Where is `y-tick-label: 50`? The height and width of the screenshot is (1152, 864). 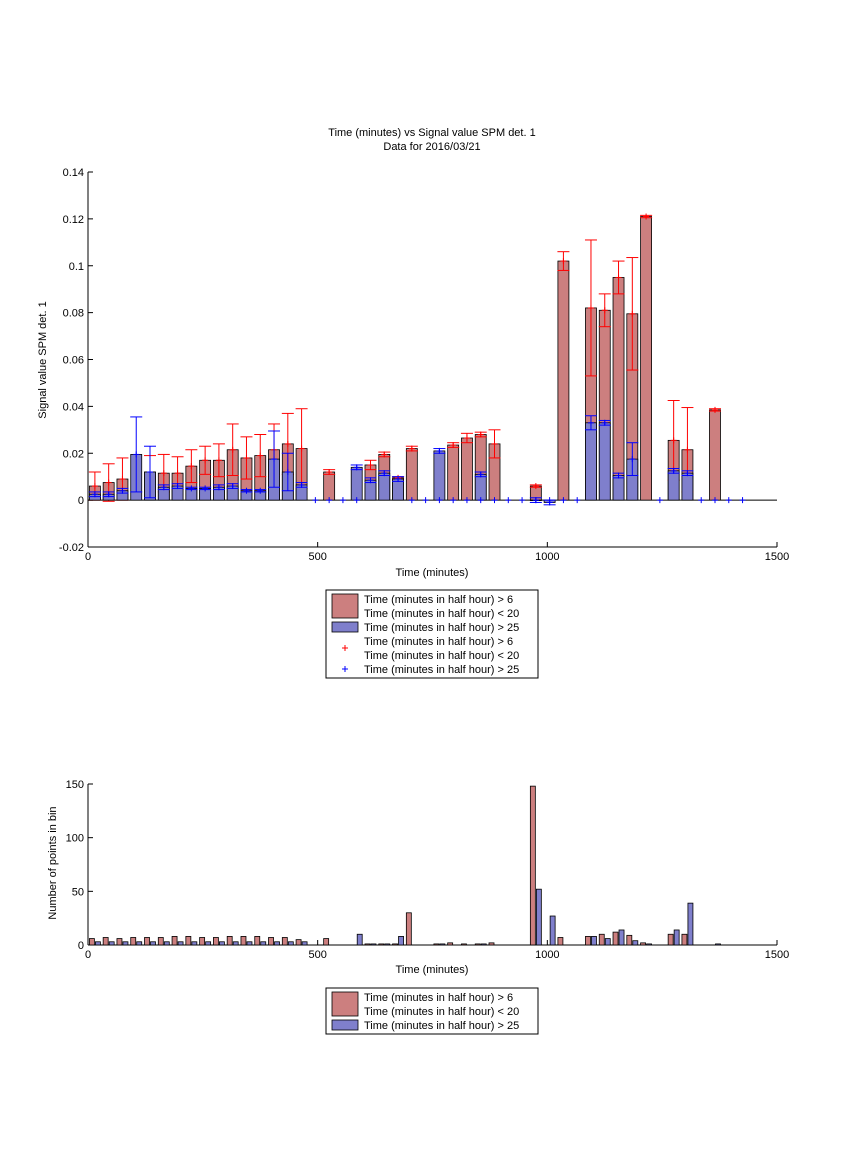 y-tick-label: 50 is located at coordinates (78, 892).